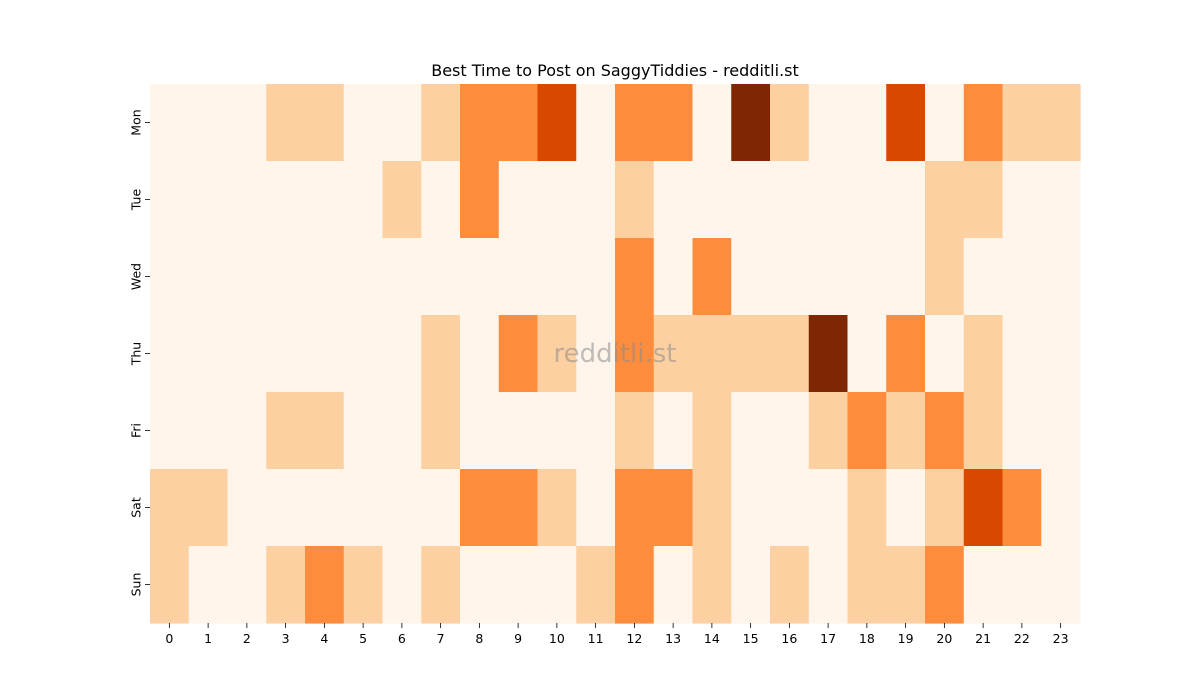  I want to click on x-tick-label: 21, so click(983, 638).